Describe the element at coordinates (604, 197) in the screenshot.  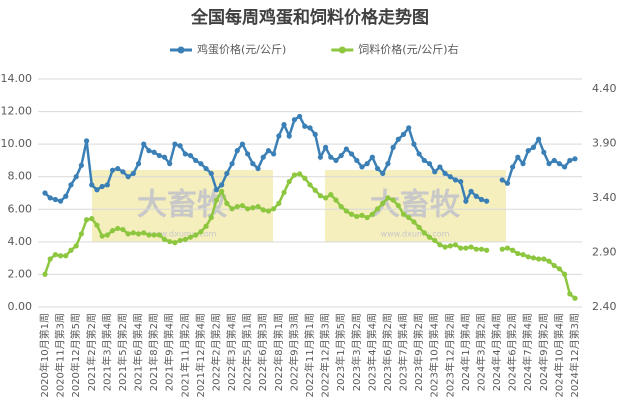
I see `y2-tick-label: 3.40` at that location.